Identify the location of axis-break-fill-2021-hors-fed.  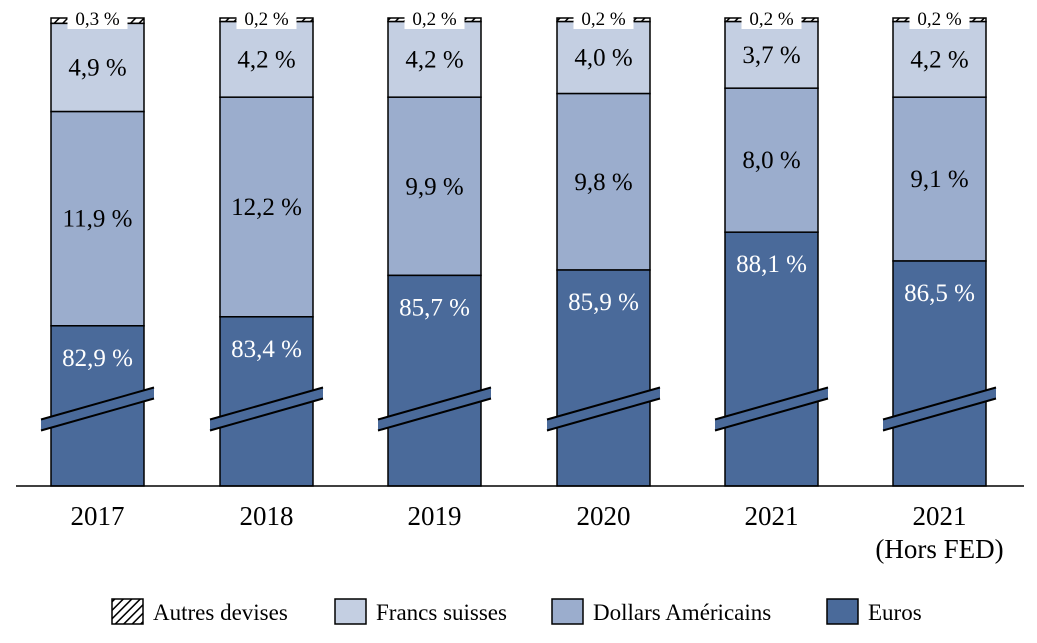
(939, 409).